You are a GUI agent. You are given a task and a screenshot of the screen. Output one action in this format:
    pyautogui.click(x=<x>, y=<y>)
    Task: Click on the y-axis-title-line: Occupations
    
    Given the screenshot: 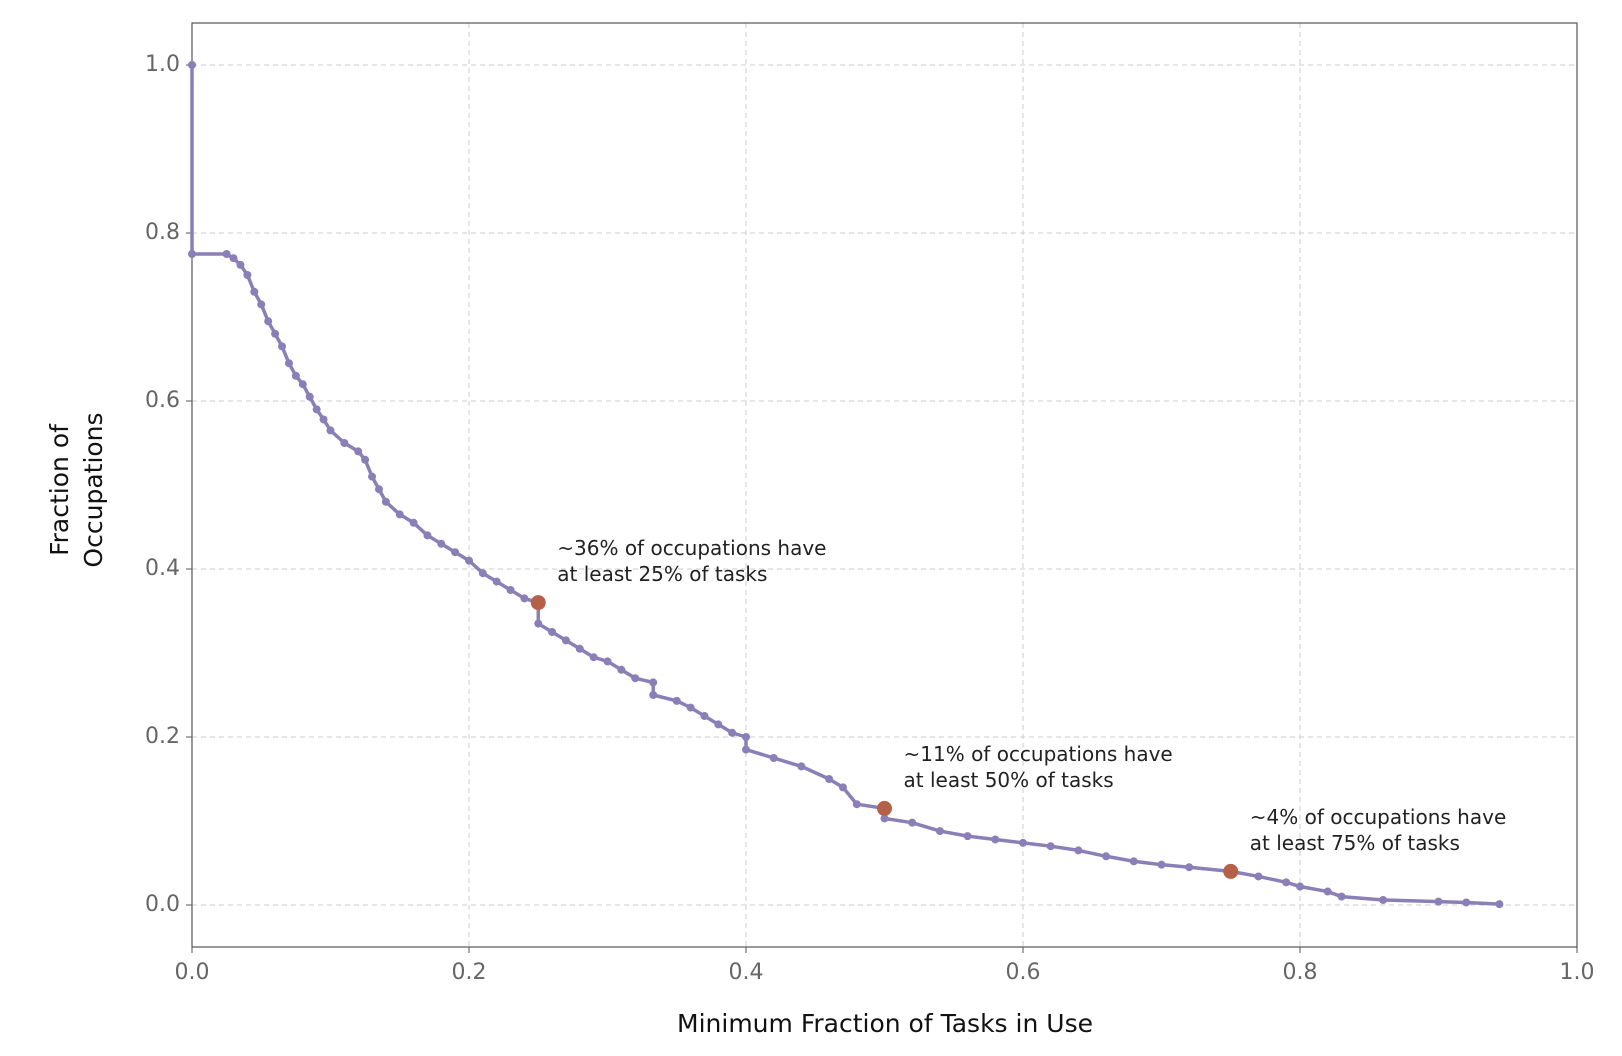 What is the action you would take?
    pyautogui.click(x=93, y=489)
    